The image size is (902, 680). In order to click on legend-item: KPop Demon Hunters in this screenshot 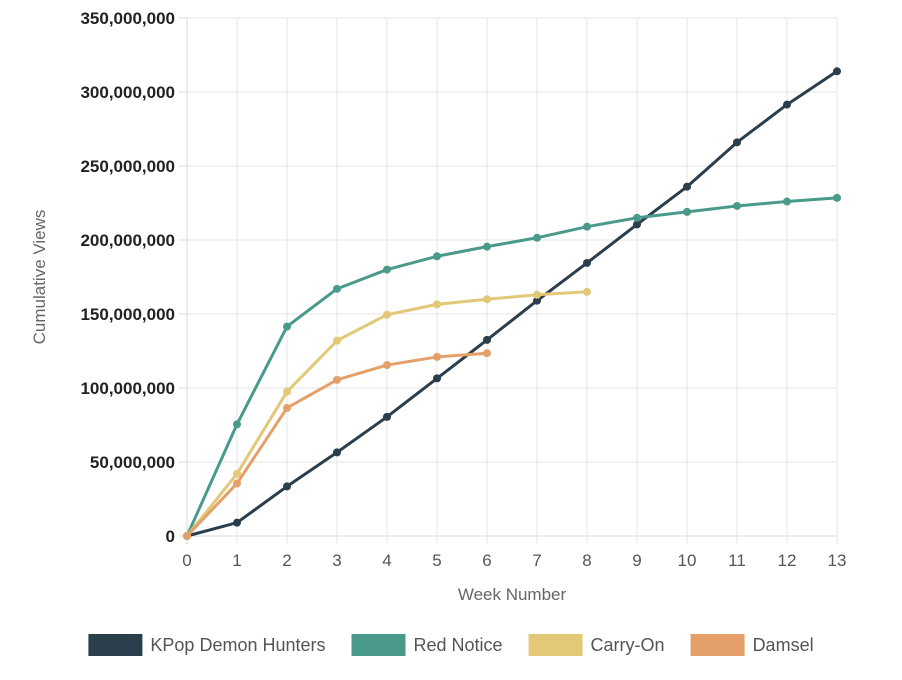, I will do `click(207, 645)`.